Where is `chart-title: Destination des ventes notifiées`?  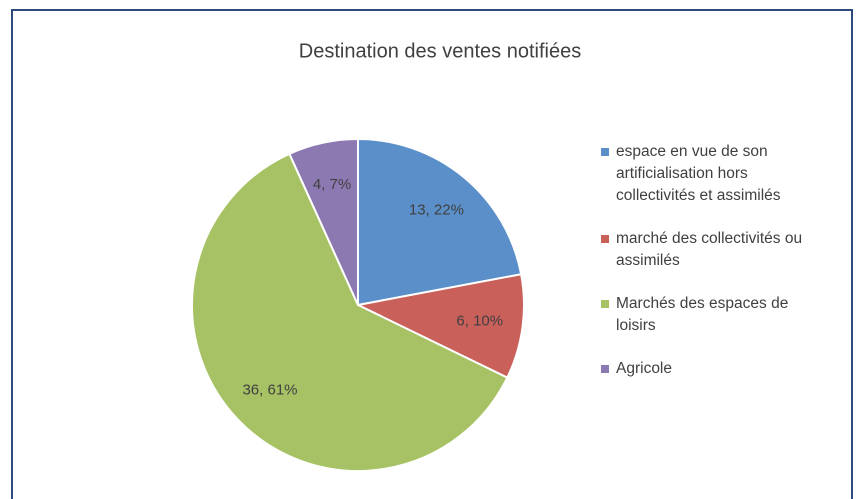
chart-title: Destination des ventes notifiées is located at coordinates (440, 51).